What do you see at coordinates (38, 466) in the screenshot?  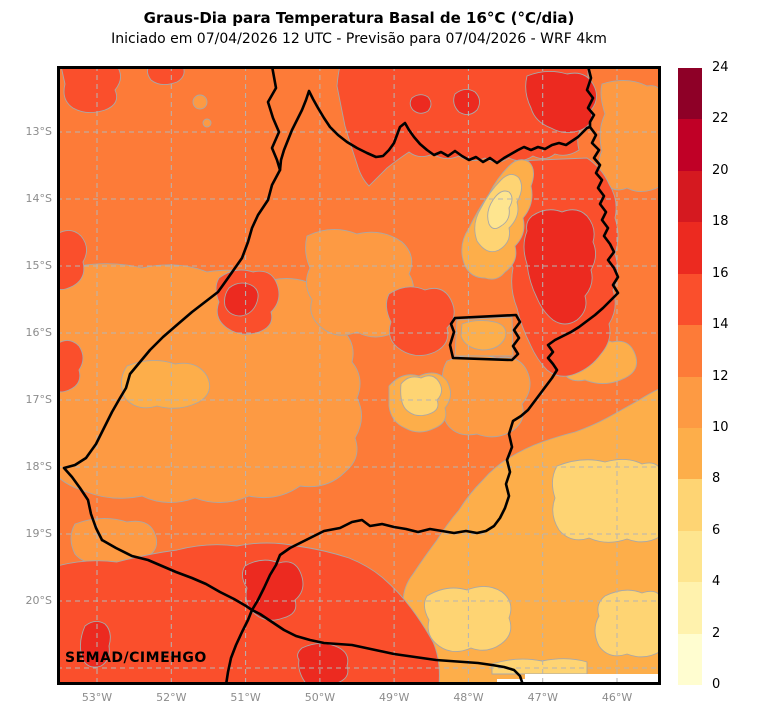 I see `y-tick-label: 18°S` at bounding box center [38, 466].